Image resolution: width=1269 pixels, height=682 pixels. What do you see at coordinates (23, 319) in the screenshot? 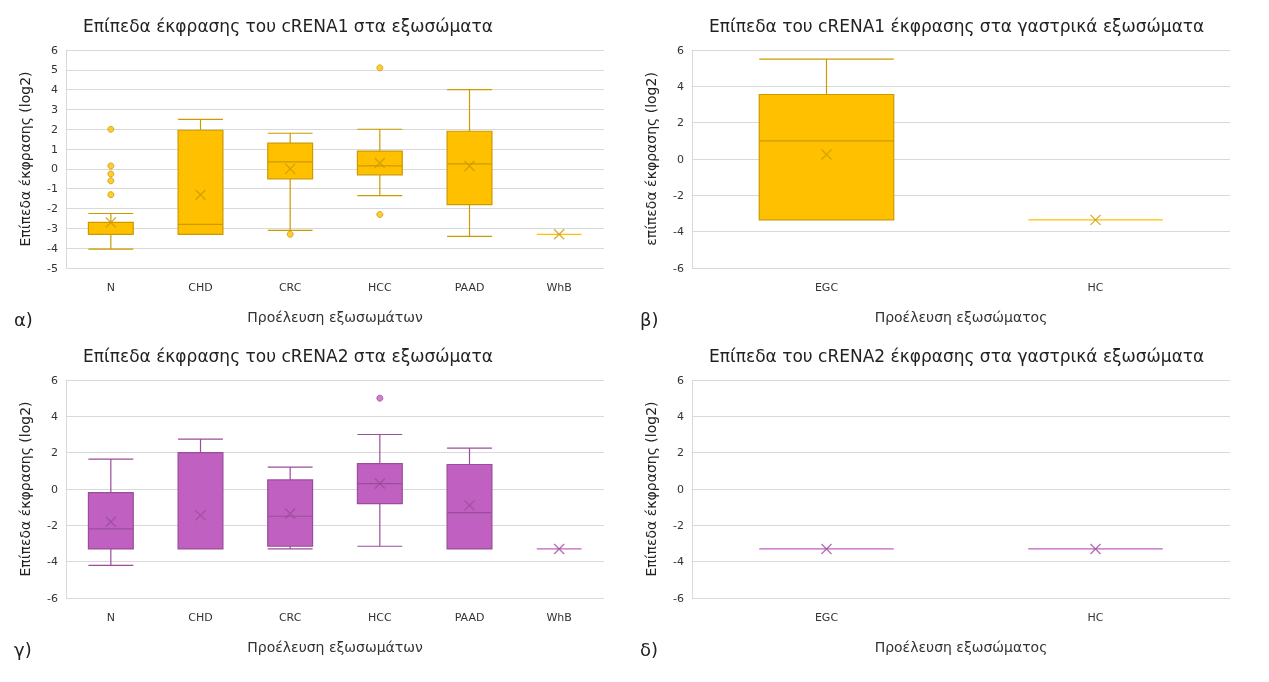
I see `text: α)` at bounding box center [23, 319].